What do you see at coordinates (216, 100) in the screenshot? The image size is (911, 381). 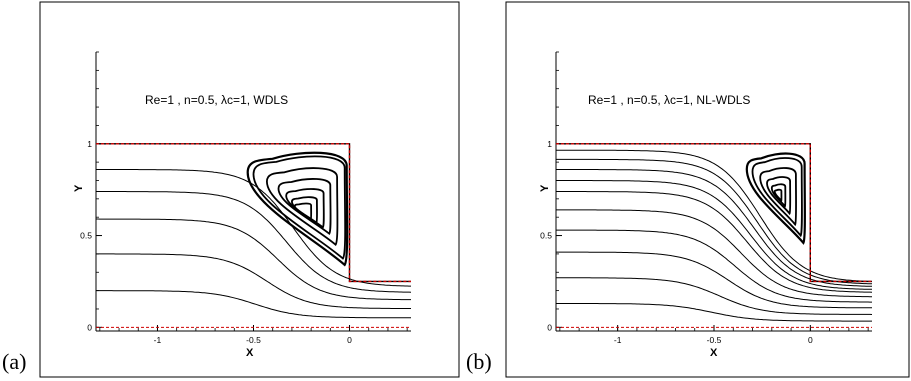 I see `panel-a-annotation: Re=1 , n=0.5, λc=1, WDLS` at bounding box center [216, 100].